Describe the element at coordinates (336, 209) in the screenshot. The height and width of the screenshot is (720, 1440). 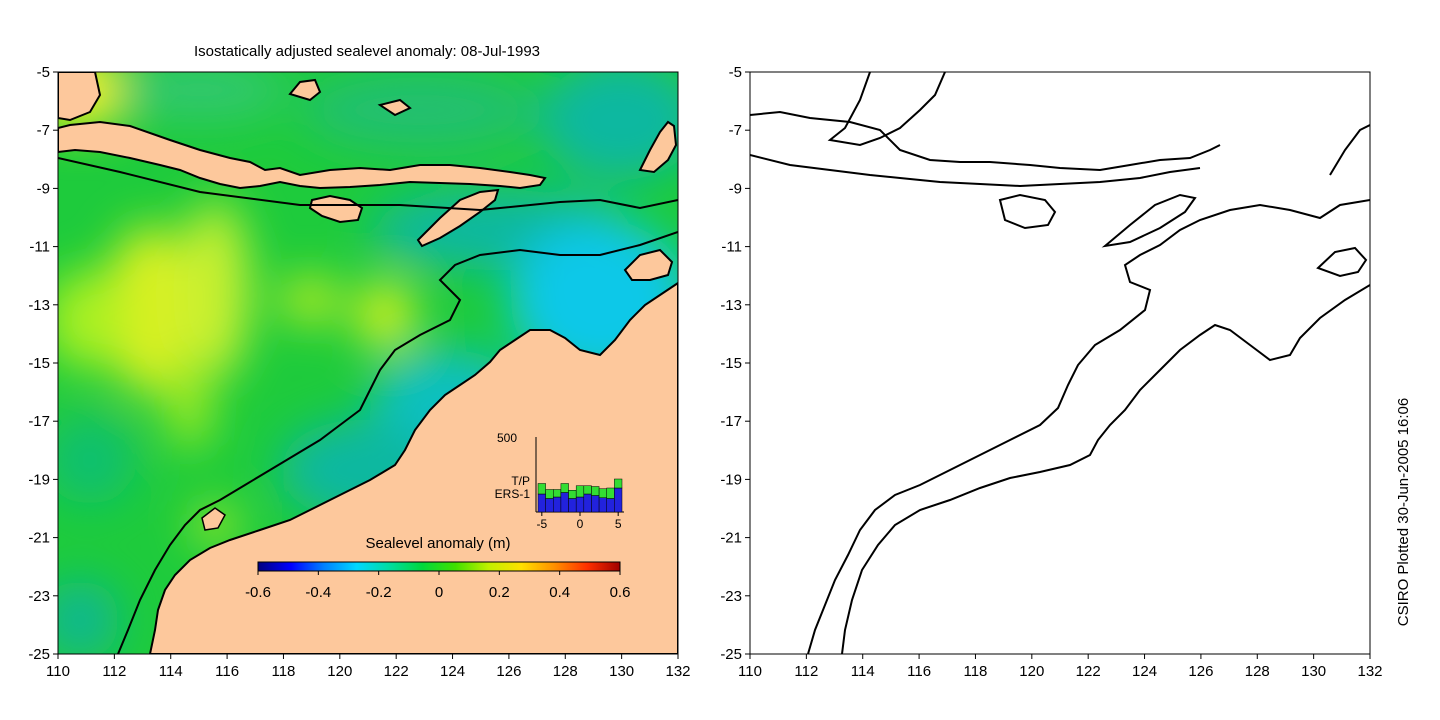
I see `sumba-island` at that location.